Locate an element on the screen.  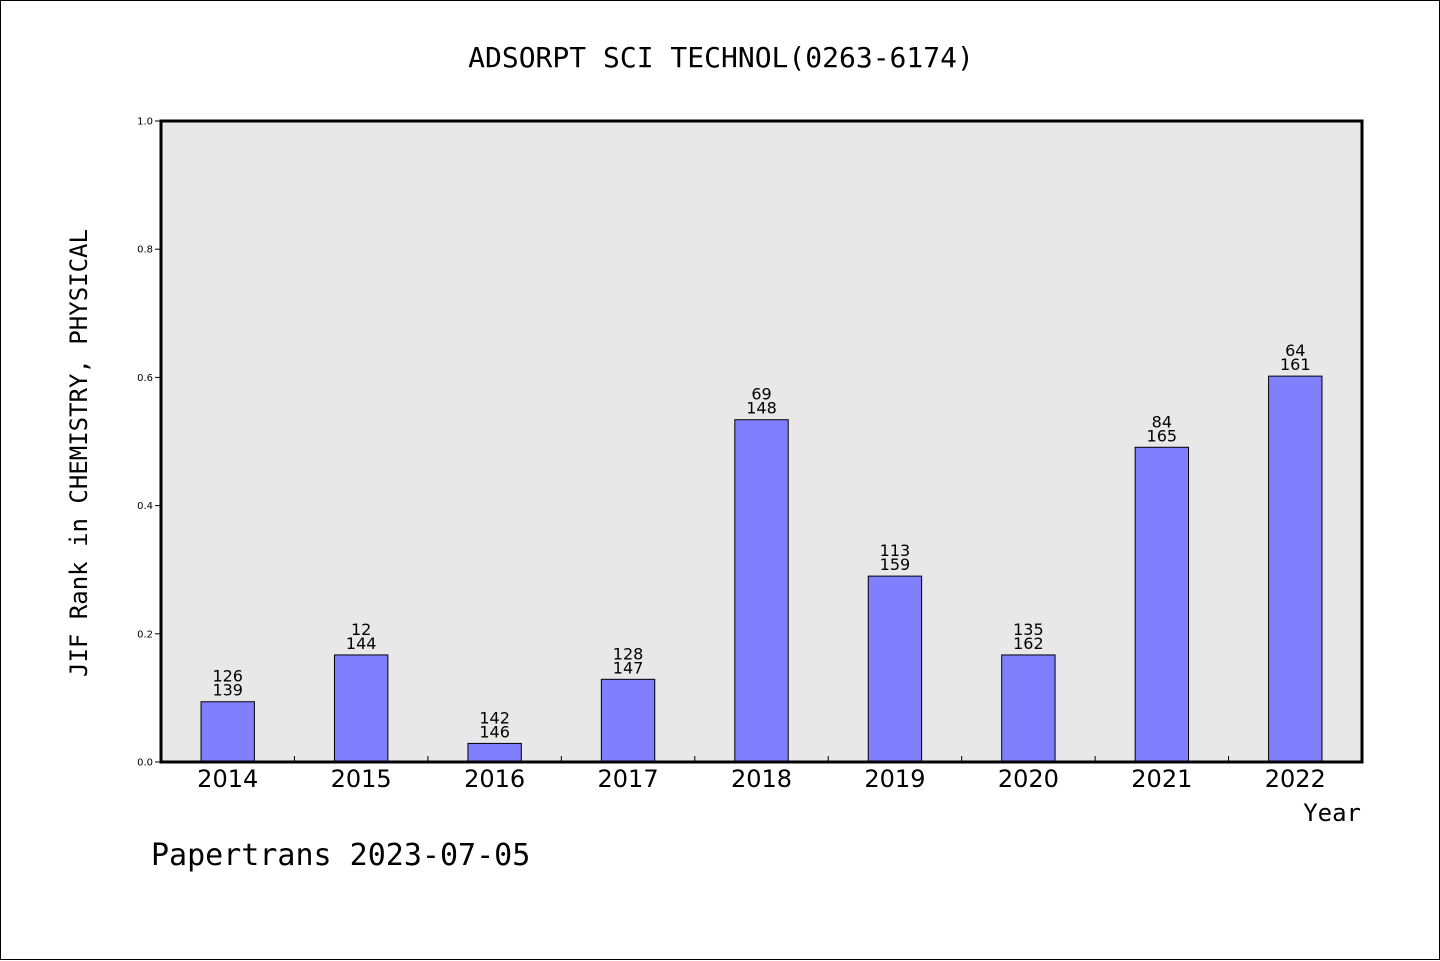
x-tick-label: 2016 is located at coordinates (494, 779).